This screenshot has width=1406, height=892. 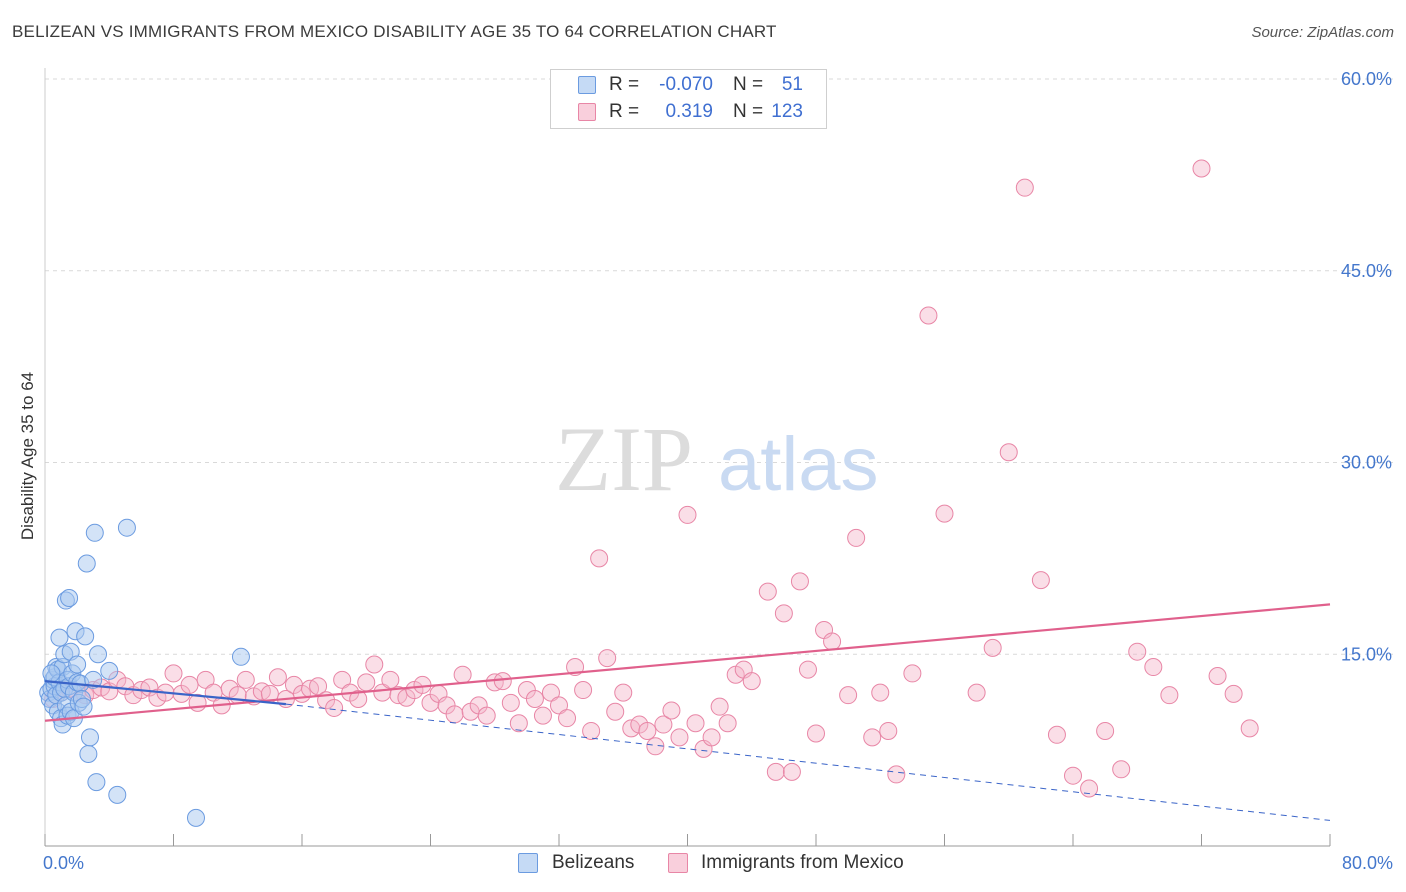 I want to click on y-tick-label: 30.0%, so click(x=1366, y=463).